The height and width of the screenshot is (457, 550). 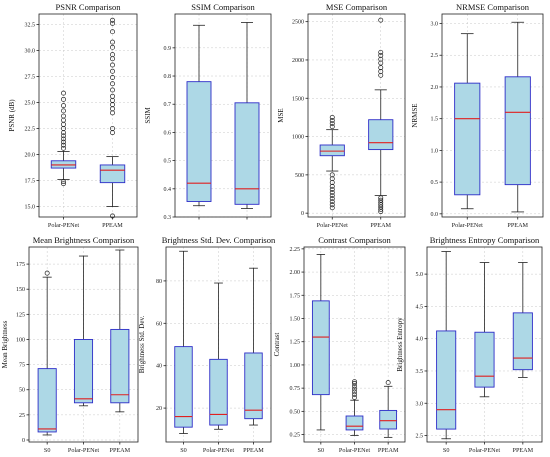 What do you see at coordinates (435, 88) in the screenshot?
I see `y-tick-label: 2.0` at bounding box center [435, 88].